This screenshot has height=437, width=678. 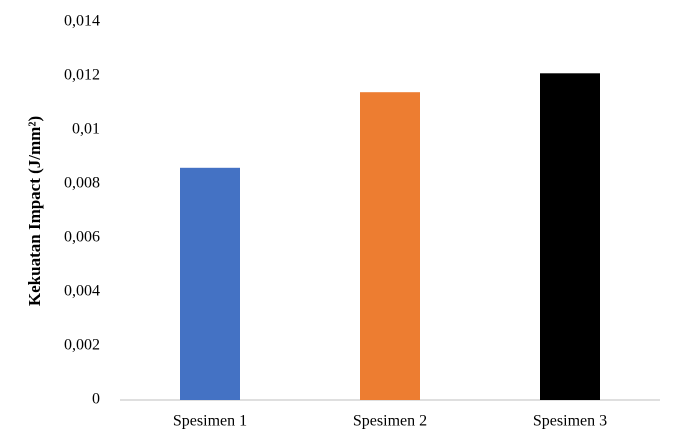 I want to click on y-tick-label: 0,002, so click(x=82, y=345).